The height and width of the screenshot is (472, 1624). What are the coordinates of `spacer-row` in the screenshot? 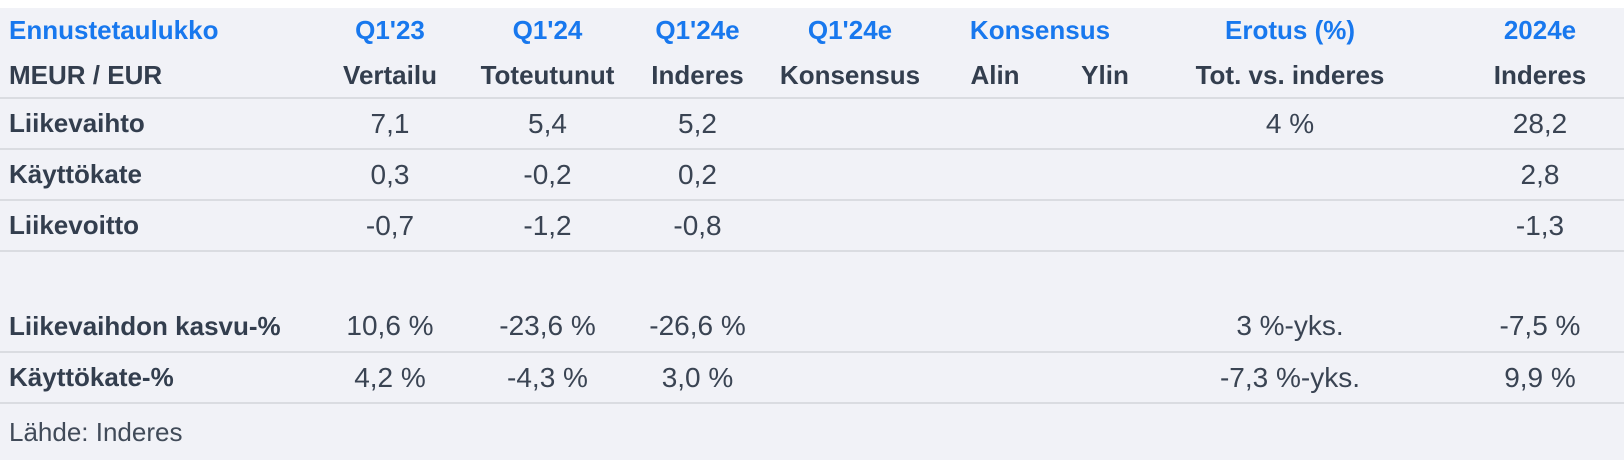 It's located at (812, 276).